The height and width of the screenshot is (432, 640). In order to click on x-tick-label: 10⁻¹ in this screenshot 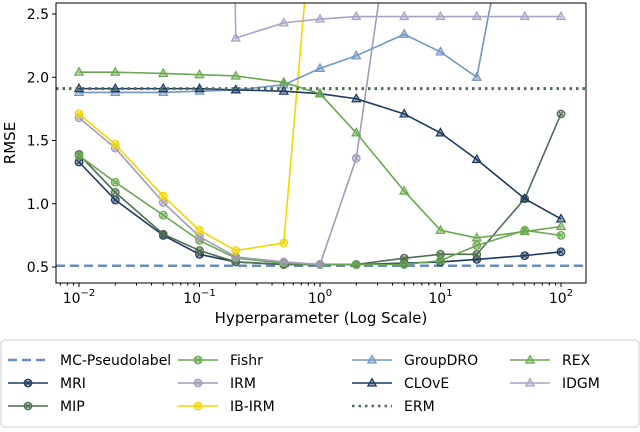, I will do `click(199, 297)`.